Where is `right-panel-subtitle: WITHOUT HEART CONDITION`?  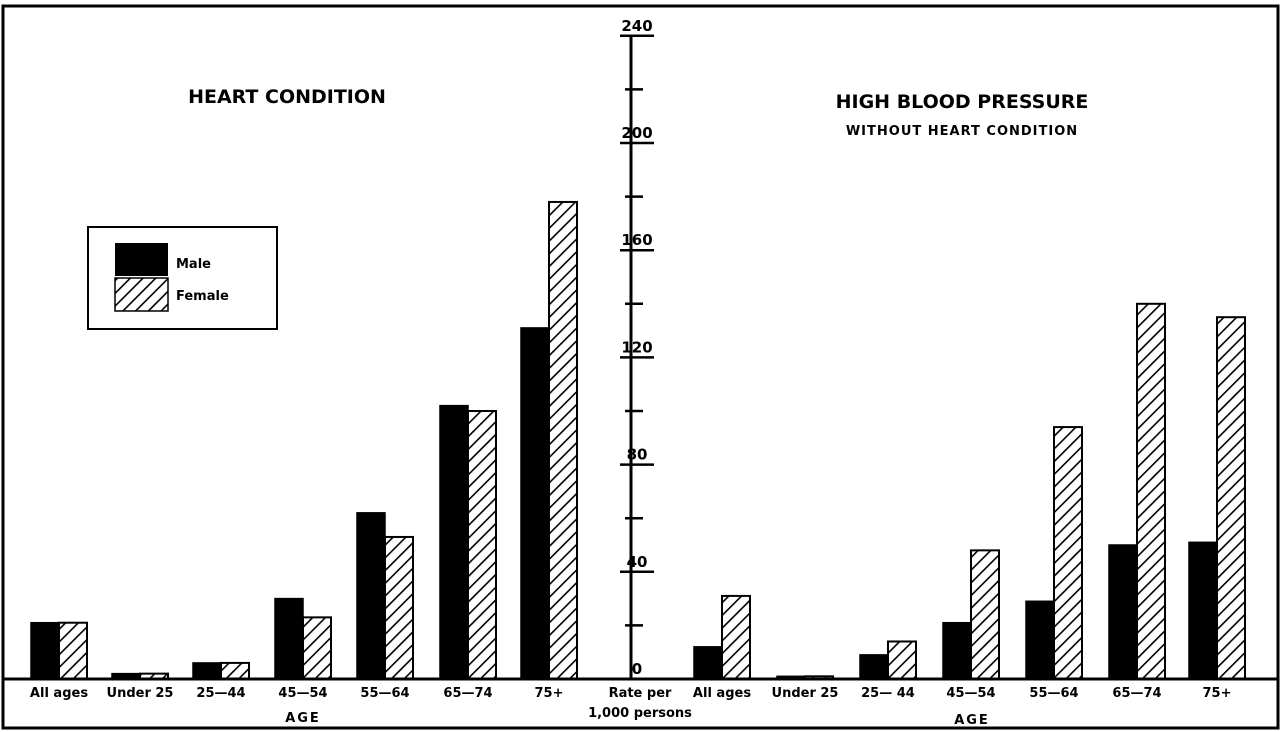
right-panel-subtitle: WITHOUT HEART CONDITION is located at coordinates (962, 131).